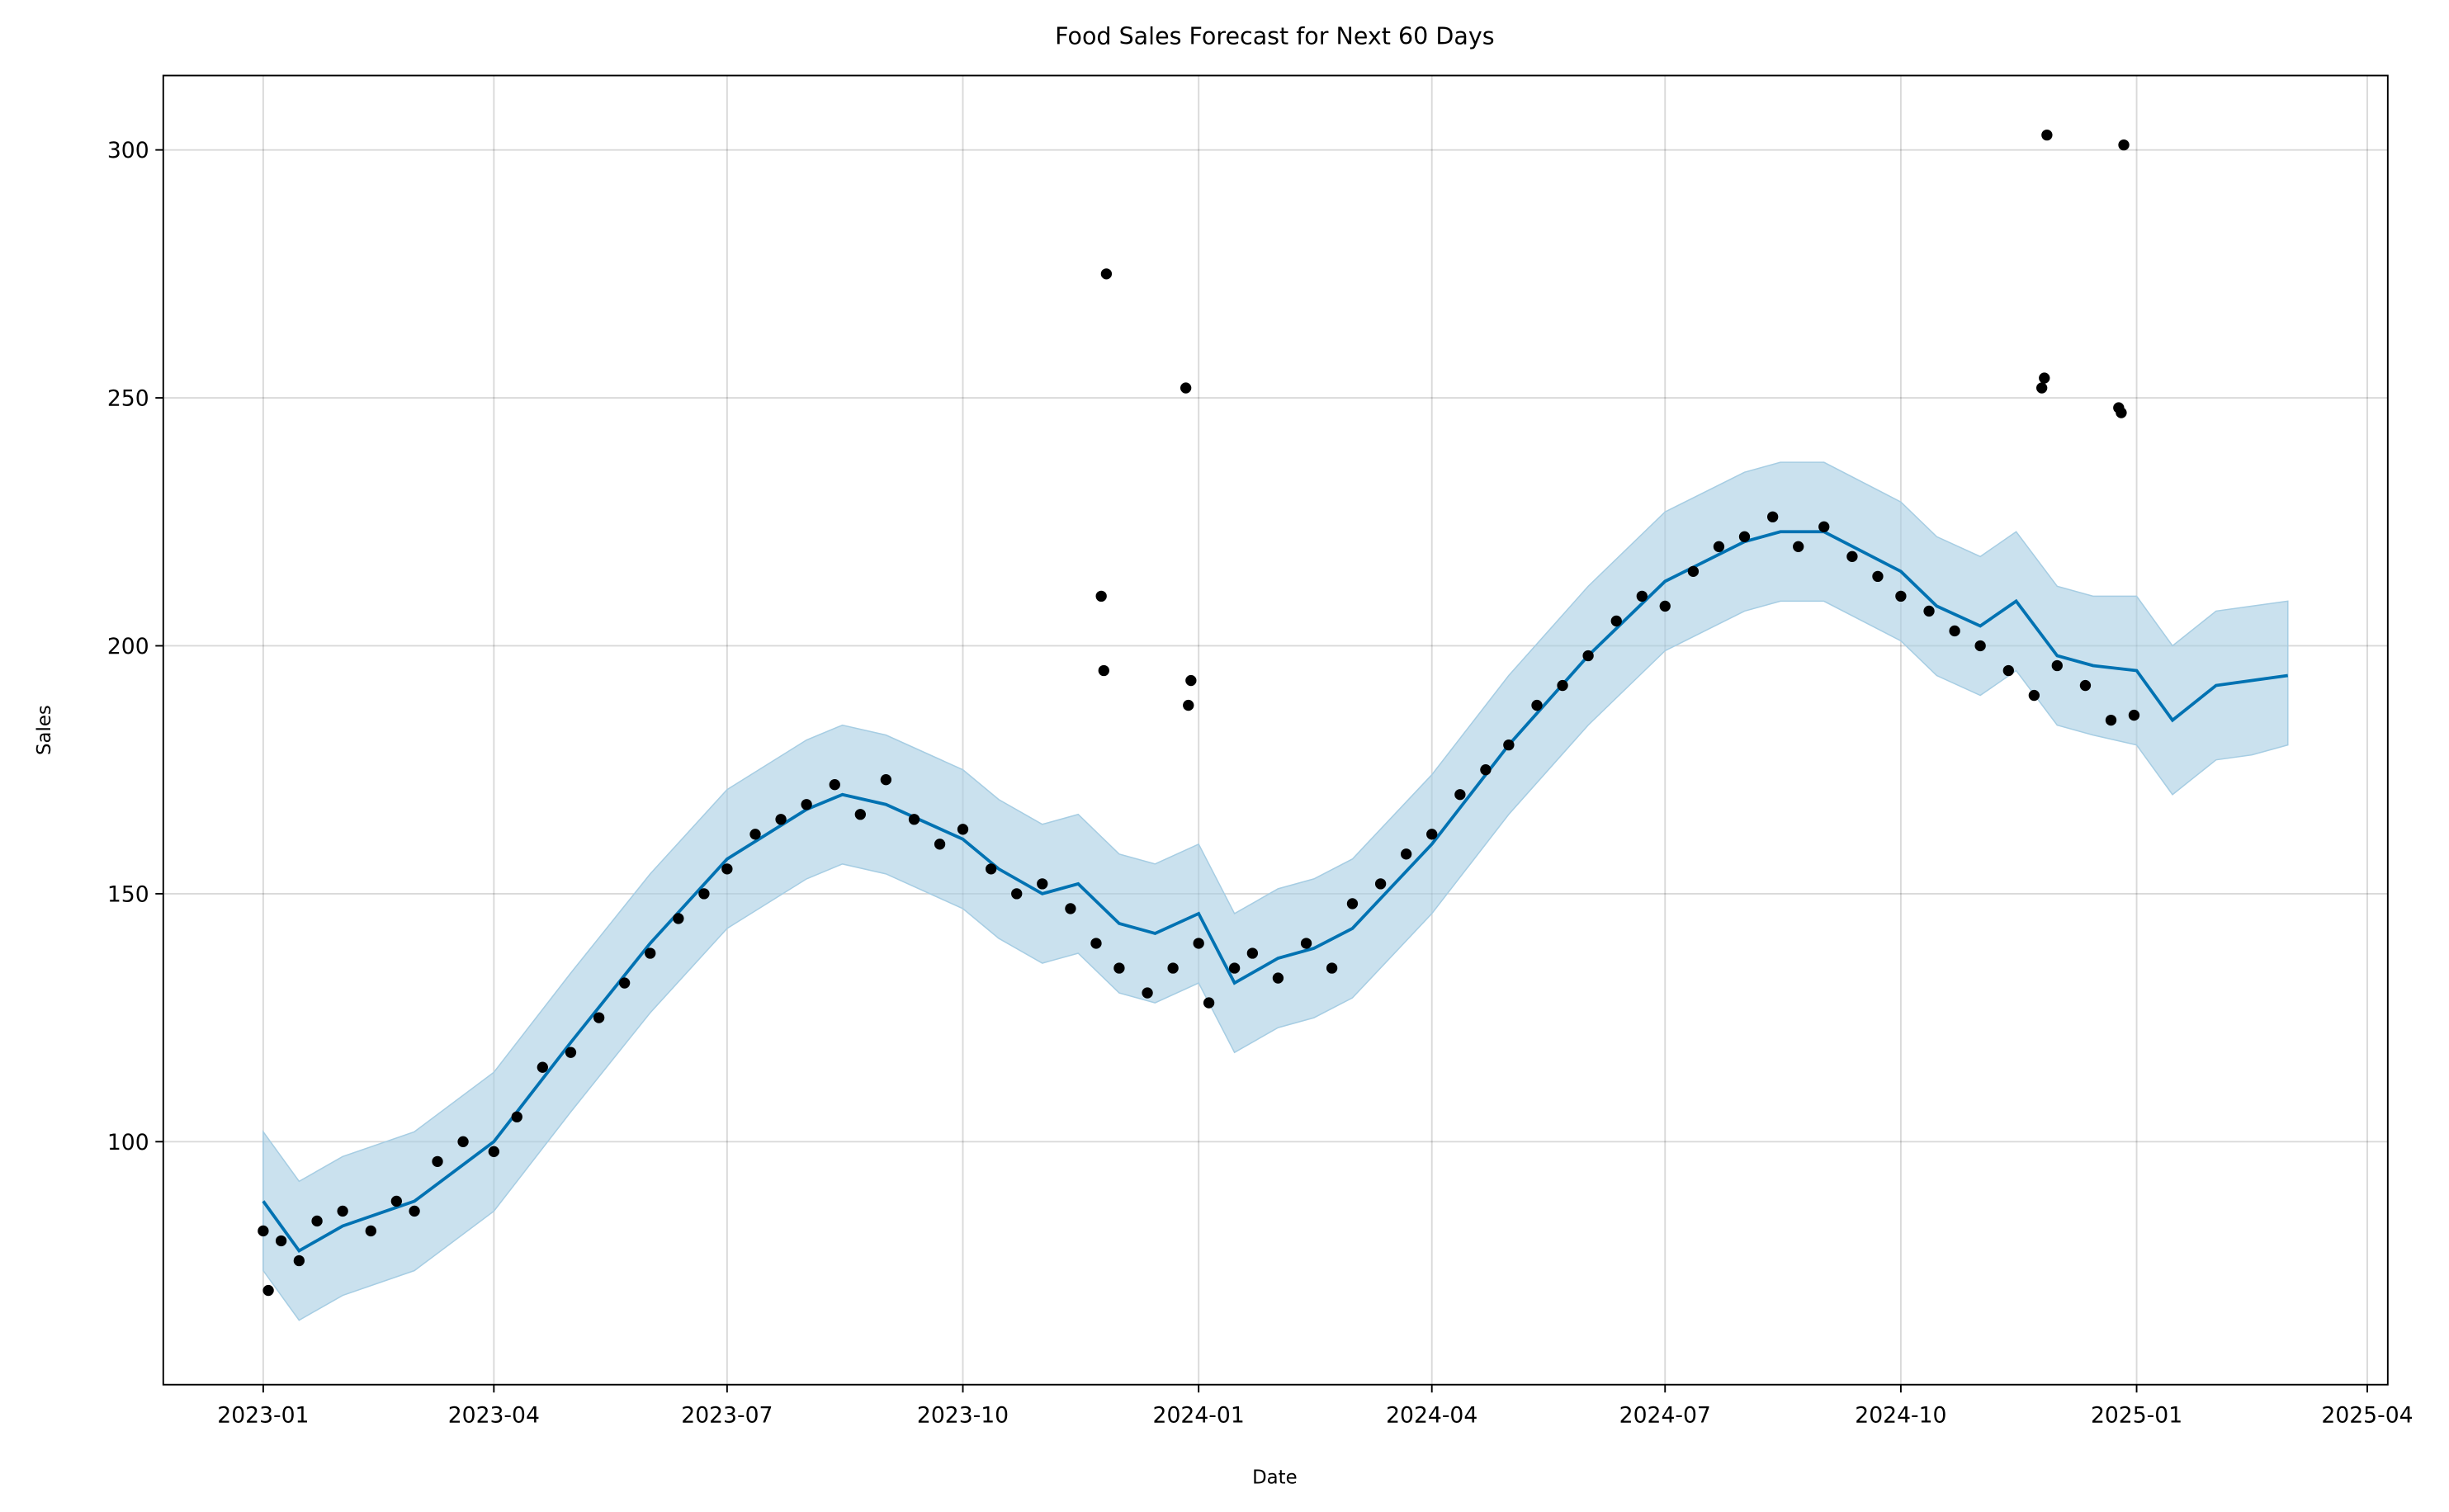 This screenshot has width=2449, height=1512. I want to click on y-tick-label: 200, so click(128, 647).